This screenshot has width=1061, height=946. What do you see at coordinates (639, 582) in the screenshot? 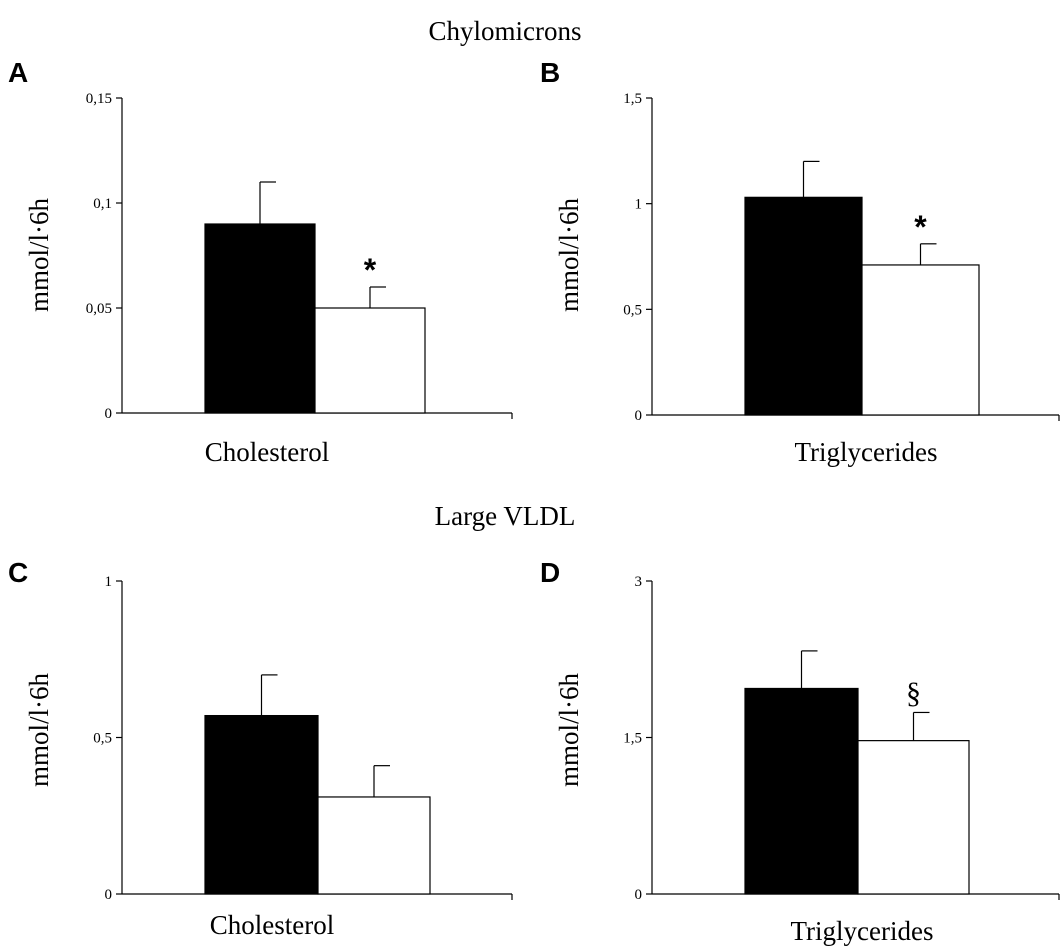
I see `y-tick-label: 3` at bounding box center [639, 582].